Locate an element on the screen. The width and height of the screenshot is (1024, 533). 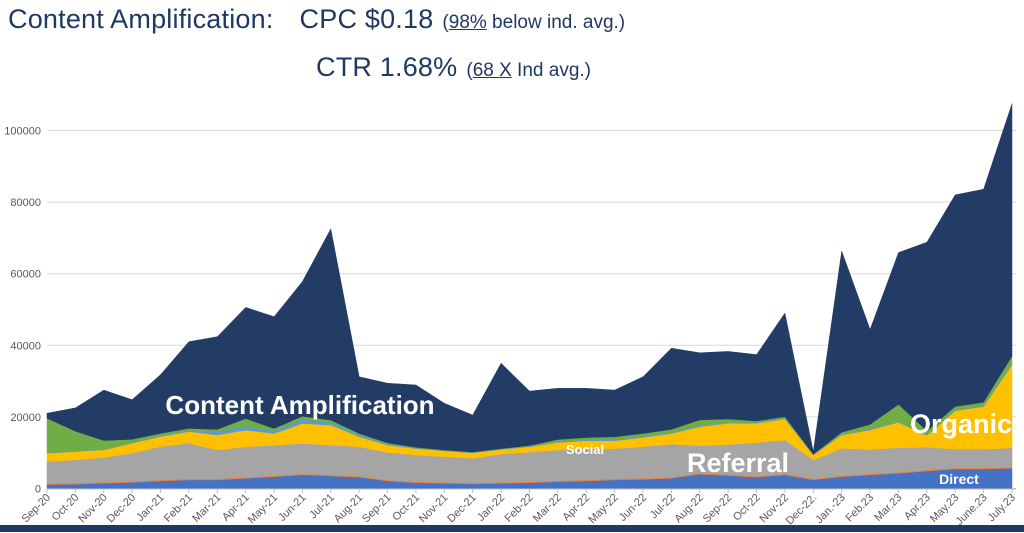
x-tick-label-mar-23: Mar.23 is located at coordinates (888, 508).